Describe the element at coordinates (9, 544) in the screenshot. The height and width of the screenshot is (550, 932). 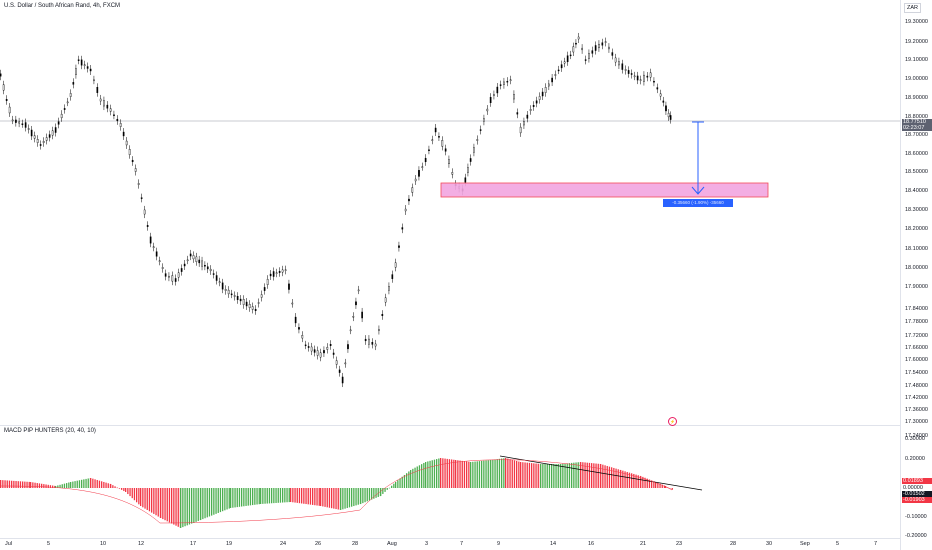
I see `time-tick-label: Jul` at that location.